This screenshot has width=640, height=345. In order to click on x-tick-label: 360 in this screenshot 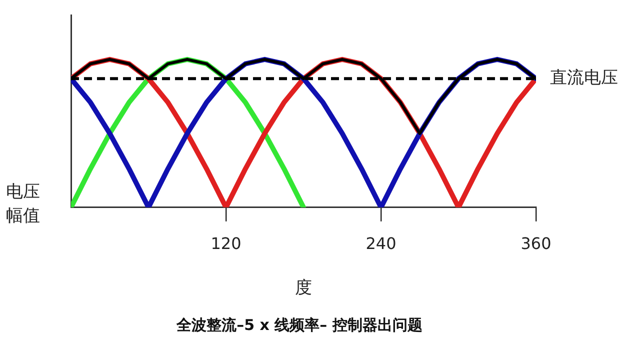, I will do `click(536, 244)`.